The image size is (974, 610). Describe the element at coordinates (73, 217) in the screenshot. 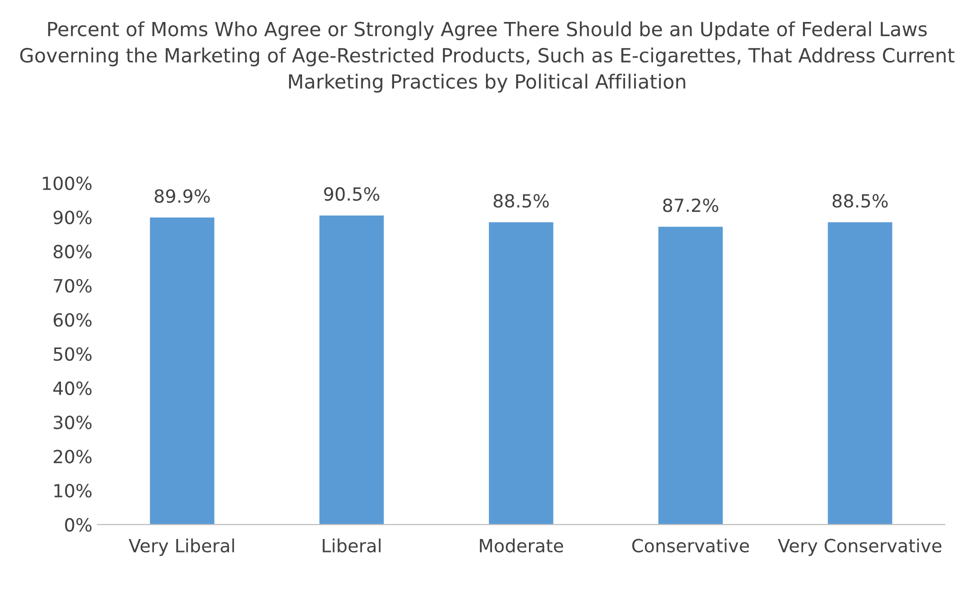

I see `y-tick-label: 90%` at that location.